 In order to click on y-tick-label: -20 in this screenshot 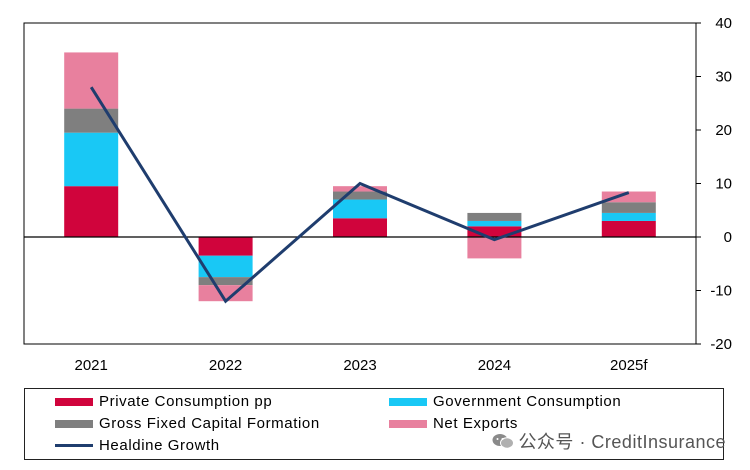, I will do `click(721, 344)`.